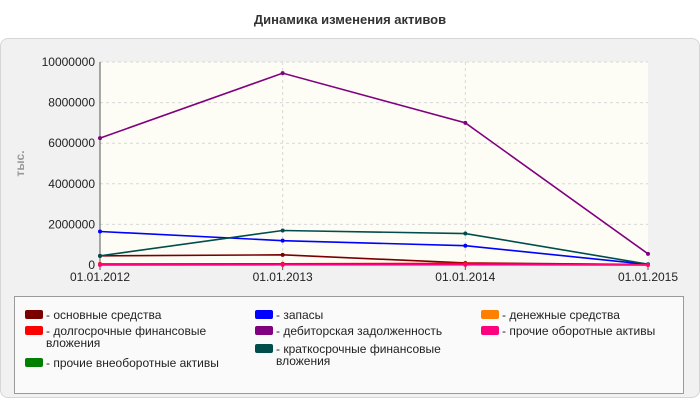 This screenshot has width=700, height=400. Describe the element at coordinates (71, 184) in the screenshot. I see `y-tick-label: 4000000` at that location.